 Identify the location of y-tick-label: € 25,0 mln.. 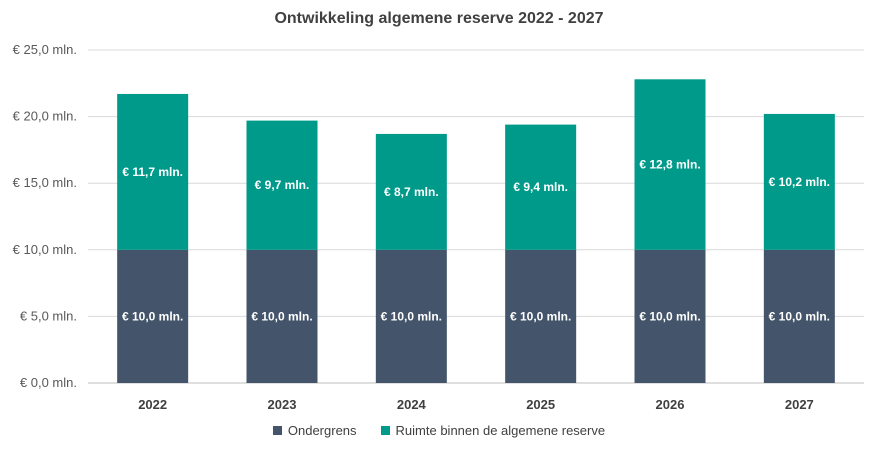
(45, 49).